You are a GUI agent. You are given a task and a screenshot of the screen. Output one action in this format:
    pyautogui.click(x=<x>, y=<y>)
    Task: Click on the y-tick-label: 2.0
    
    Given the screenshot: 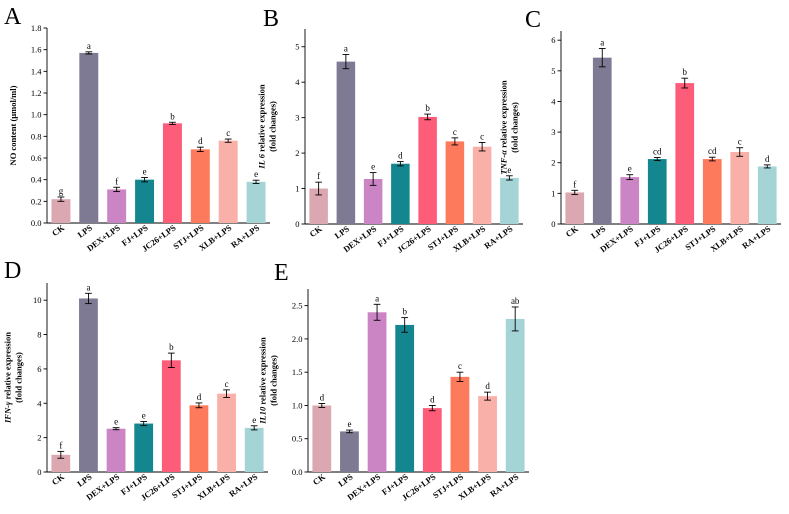 What is the action you would take?
    pyautogui.click(x=297, y=339)
    